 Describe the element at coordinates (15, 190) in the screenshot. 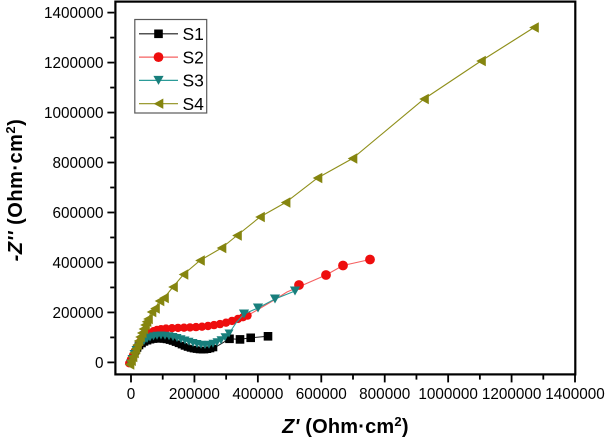

I see `svg-text: -Z'' (Ohm·cm2)` at that location.